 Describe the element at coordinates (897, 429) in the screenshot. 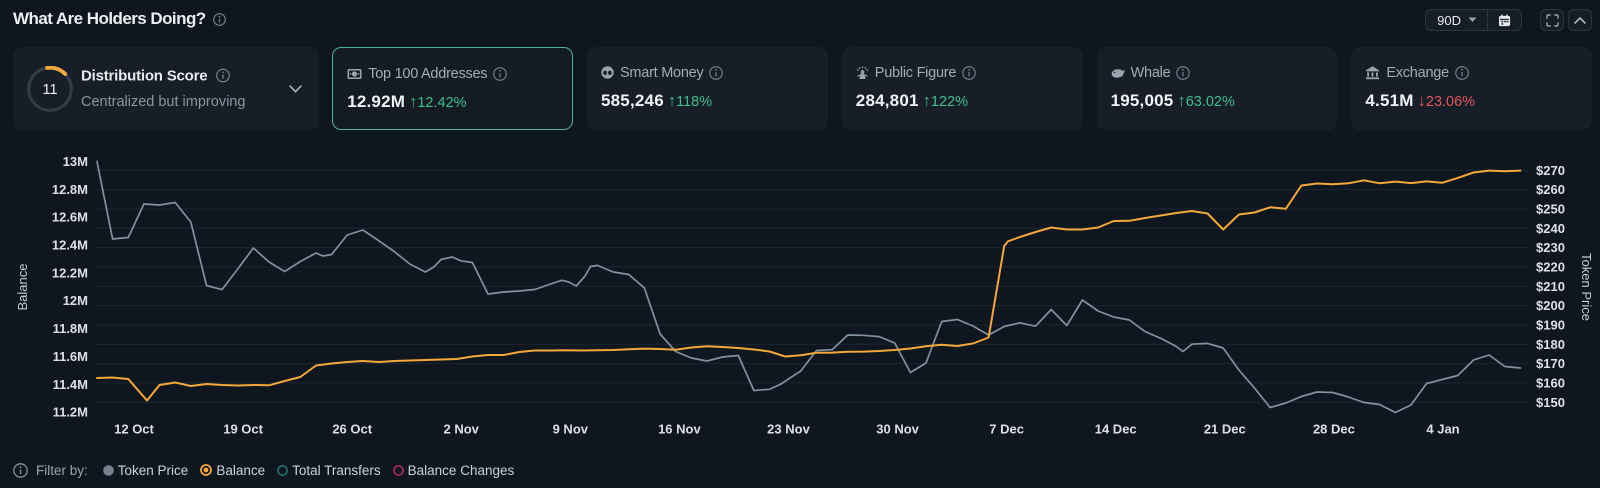

I see `svg-text: 30 Nov` at that location.